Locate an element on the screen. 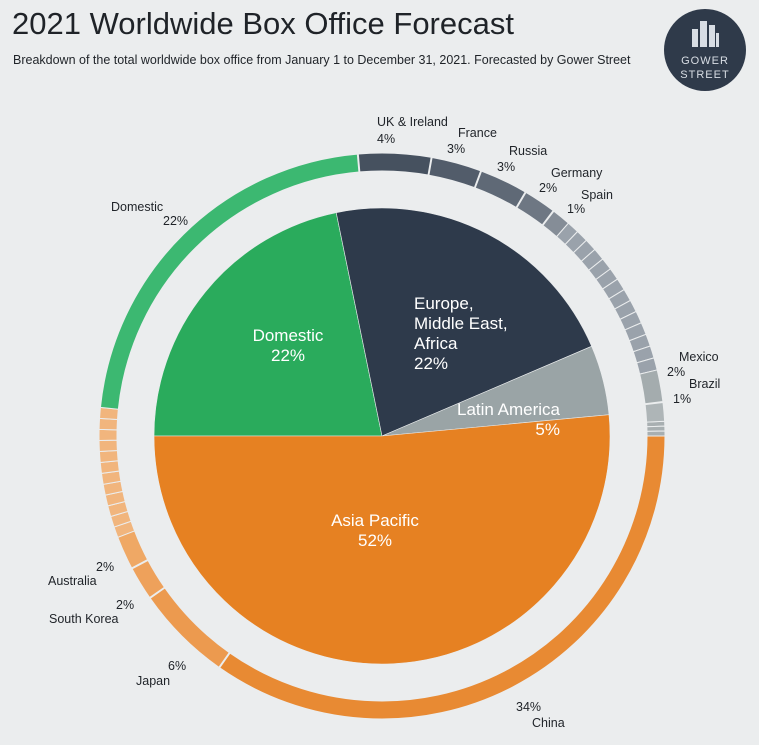 The height and width of the screenshot is (745, 759). ring-value-china: 34% is located at coordinates (528, 707).